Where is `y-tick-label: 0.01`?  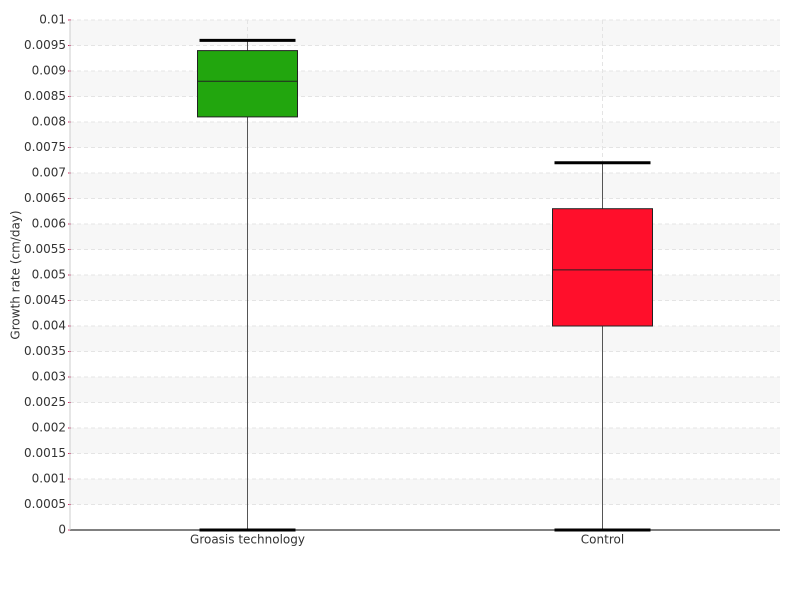 y-tick-label: 0.01 is located at coordinates (52, 20).